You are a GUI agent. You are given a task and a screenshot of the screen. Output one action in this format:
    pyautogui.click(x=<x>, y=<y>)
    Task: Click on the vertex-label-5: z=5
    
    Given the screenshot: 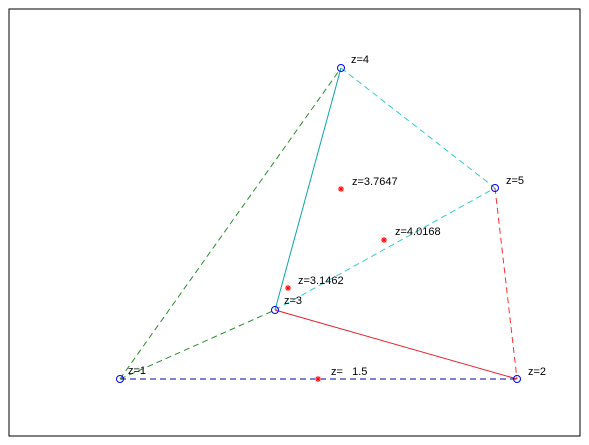 What is the action you would take?
    pyautogui.click(x=515, y=181)
    